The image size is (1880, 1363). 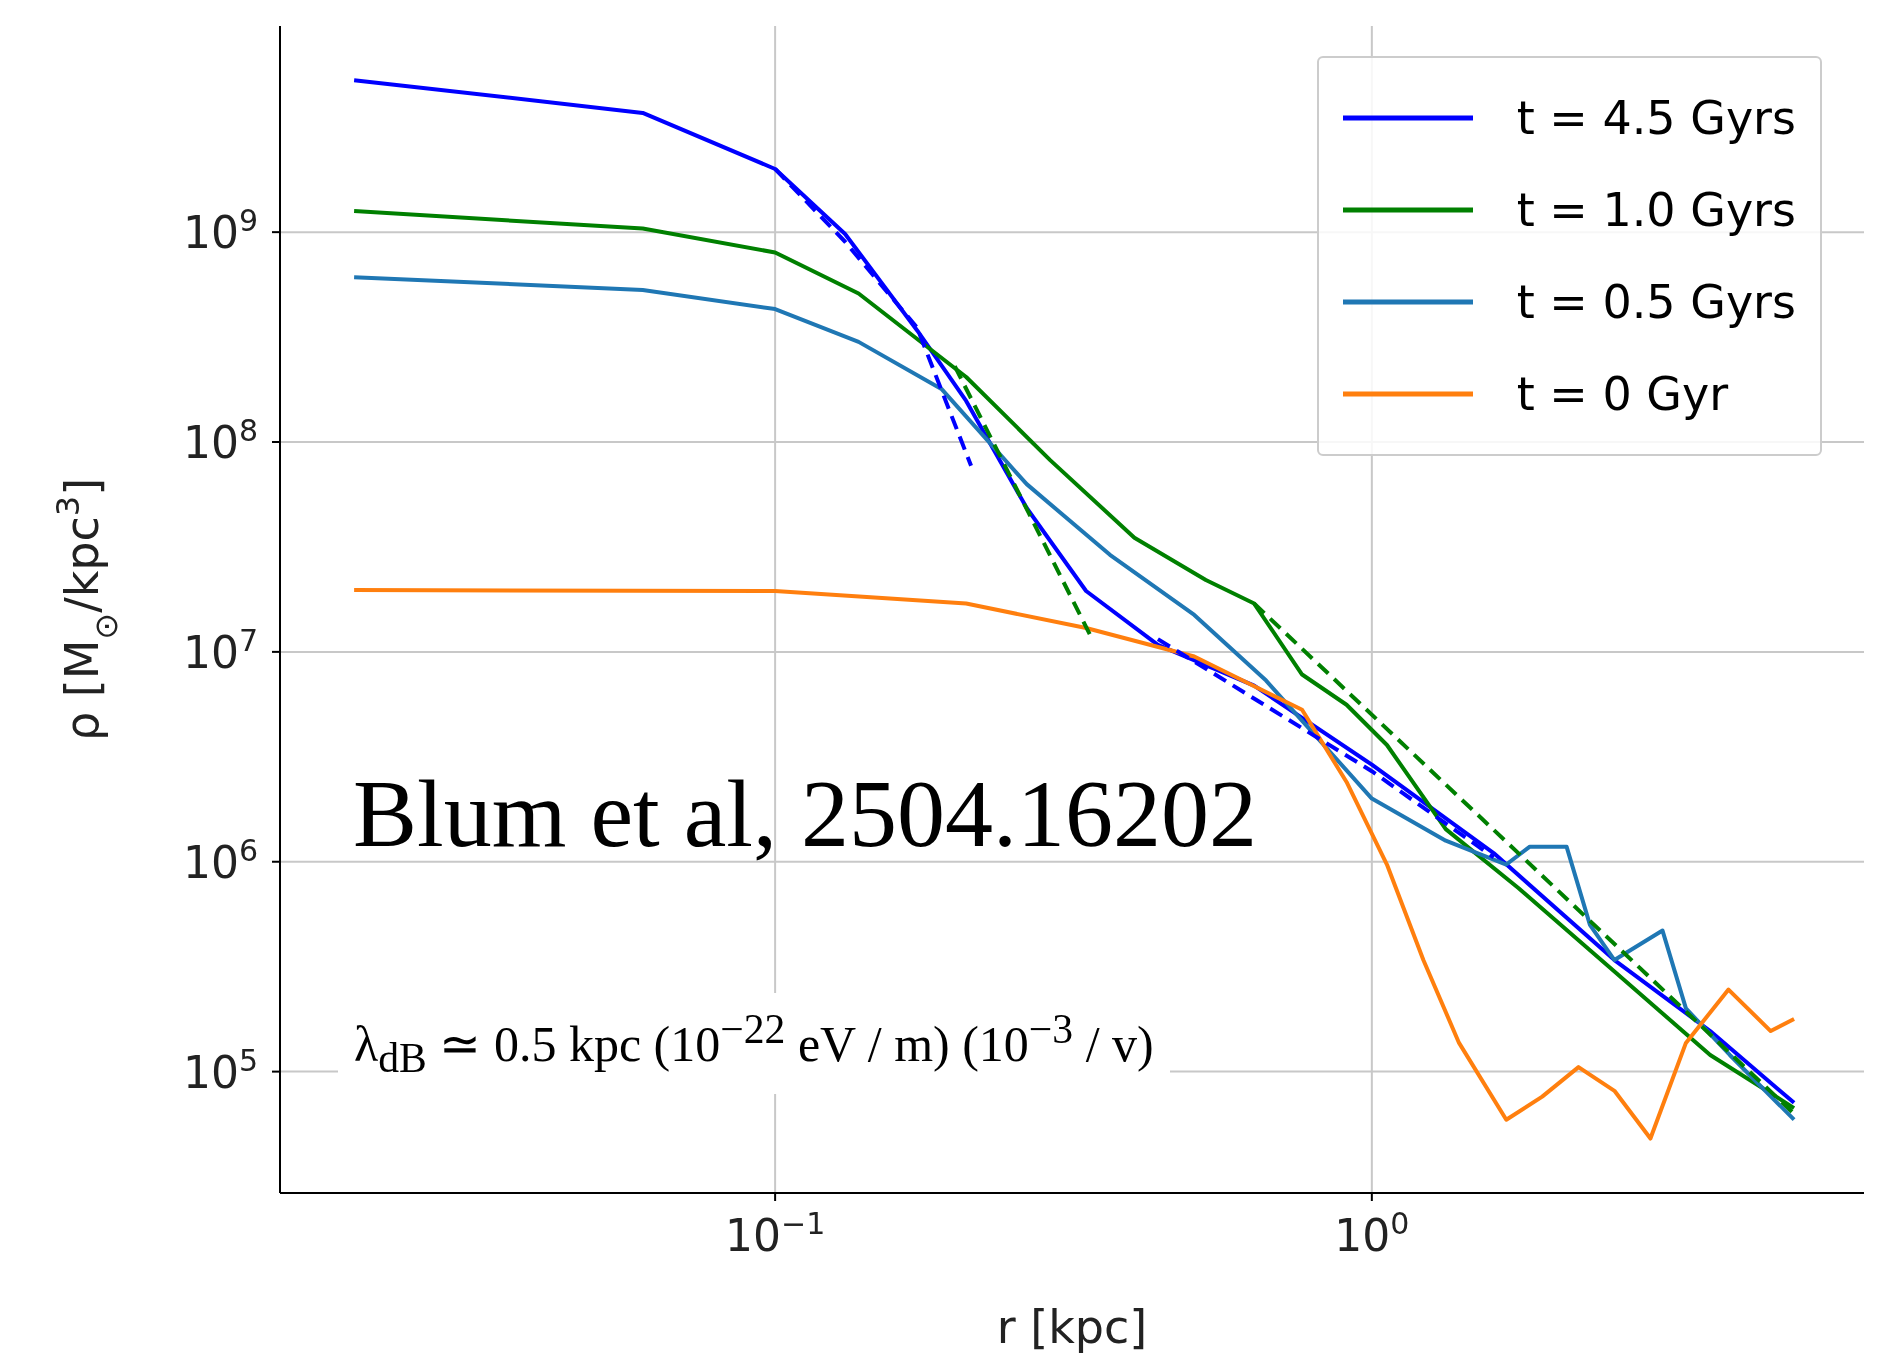 I want to click on y-tick-label: 10$^{8}$, so click(x=220, y=440).